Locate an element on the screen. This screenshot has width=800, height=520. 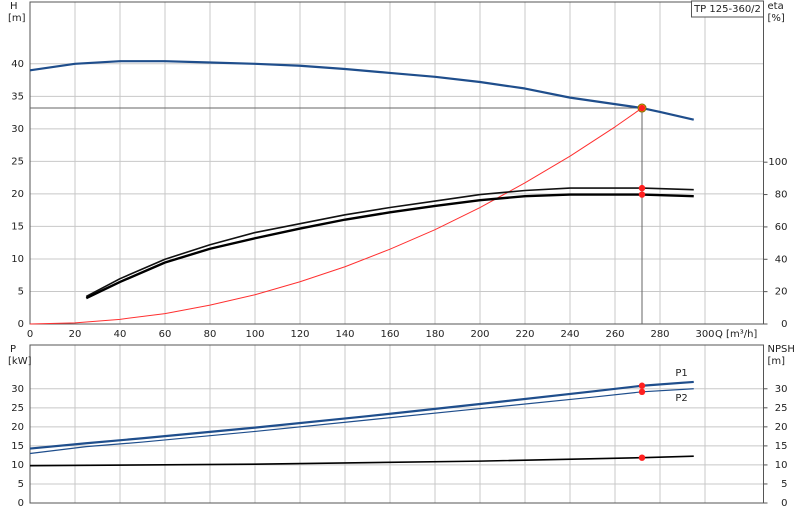
y2-tick-label: 5 is located at coordinates (784, 484).